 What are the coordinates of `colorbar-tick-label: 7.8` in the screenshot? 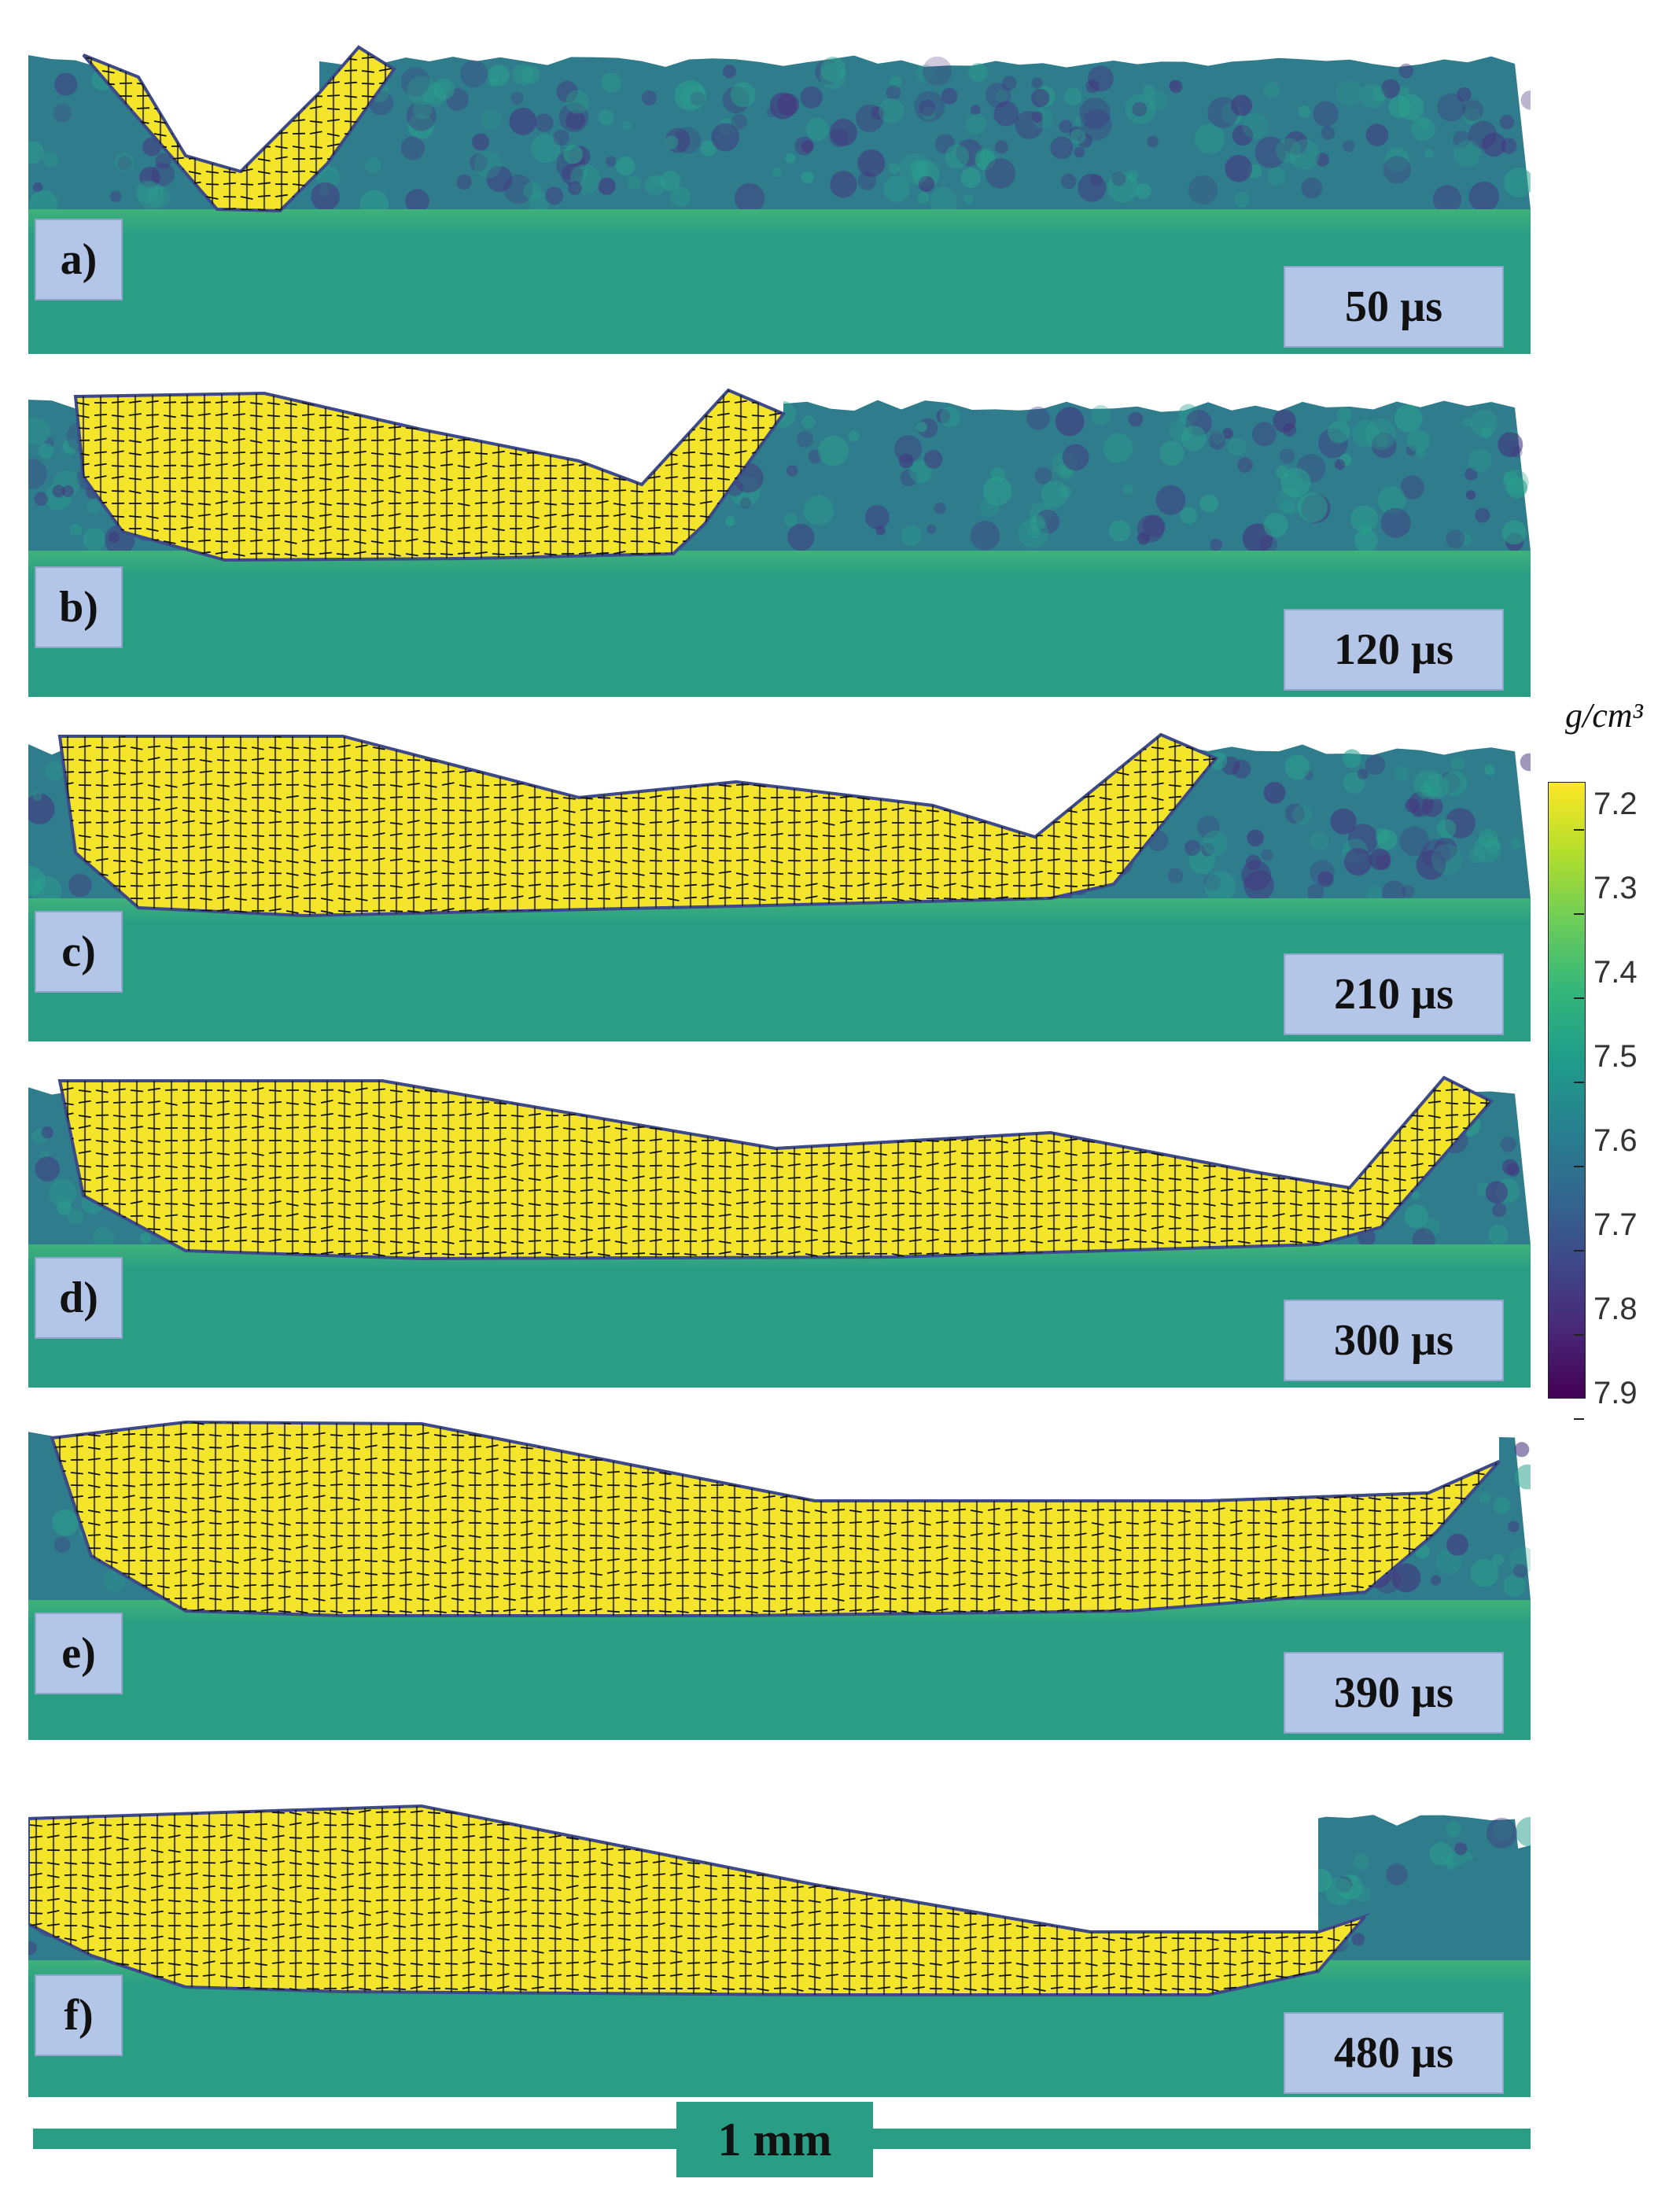 It's located at (1616, 1309).